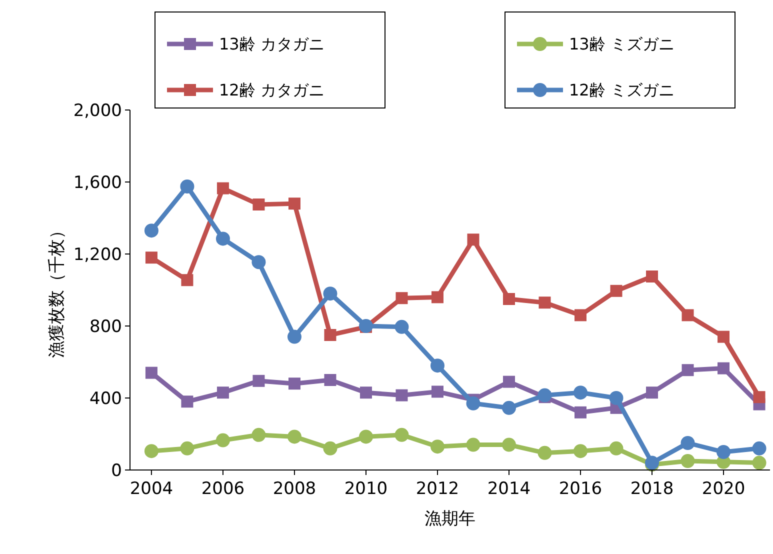 This screenshot has width=773, height=554. I want to click on x-tick-label: 2016, so click(580, 489).